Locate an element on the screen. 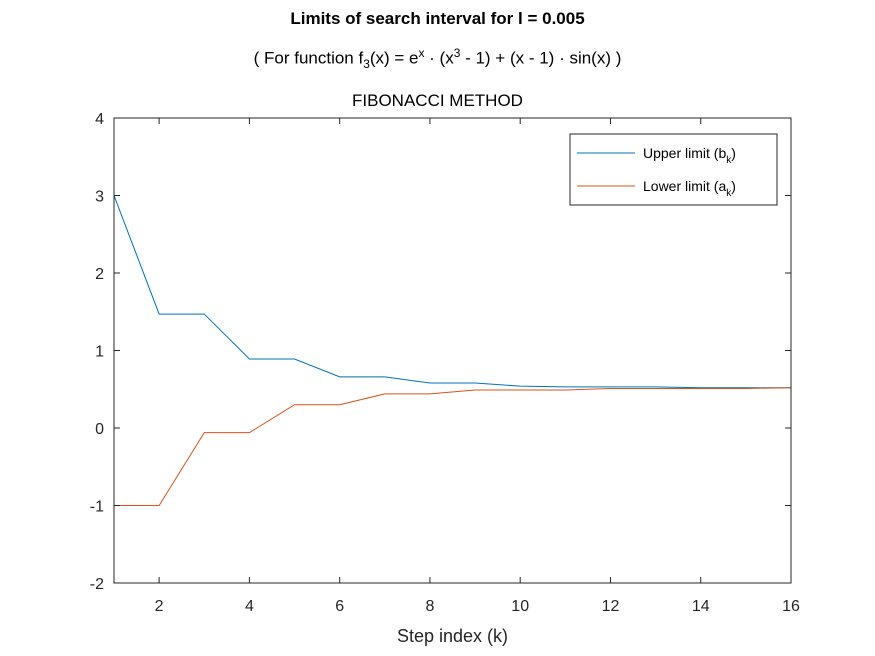 This screenshot has height=656, width=875. x-tick-label: 8 is located at coordinates (429, 606).